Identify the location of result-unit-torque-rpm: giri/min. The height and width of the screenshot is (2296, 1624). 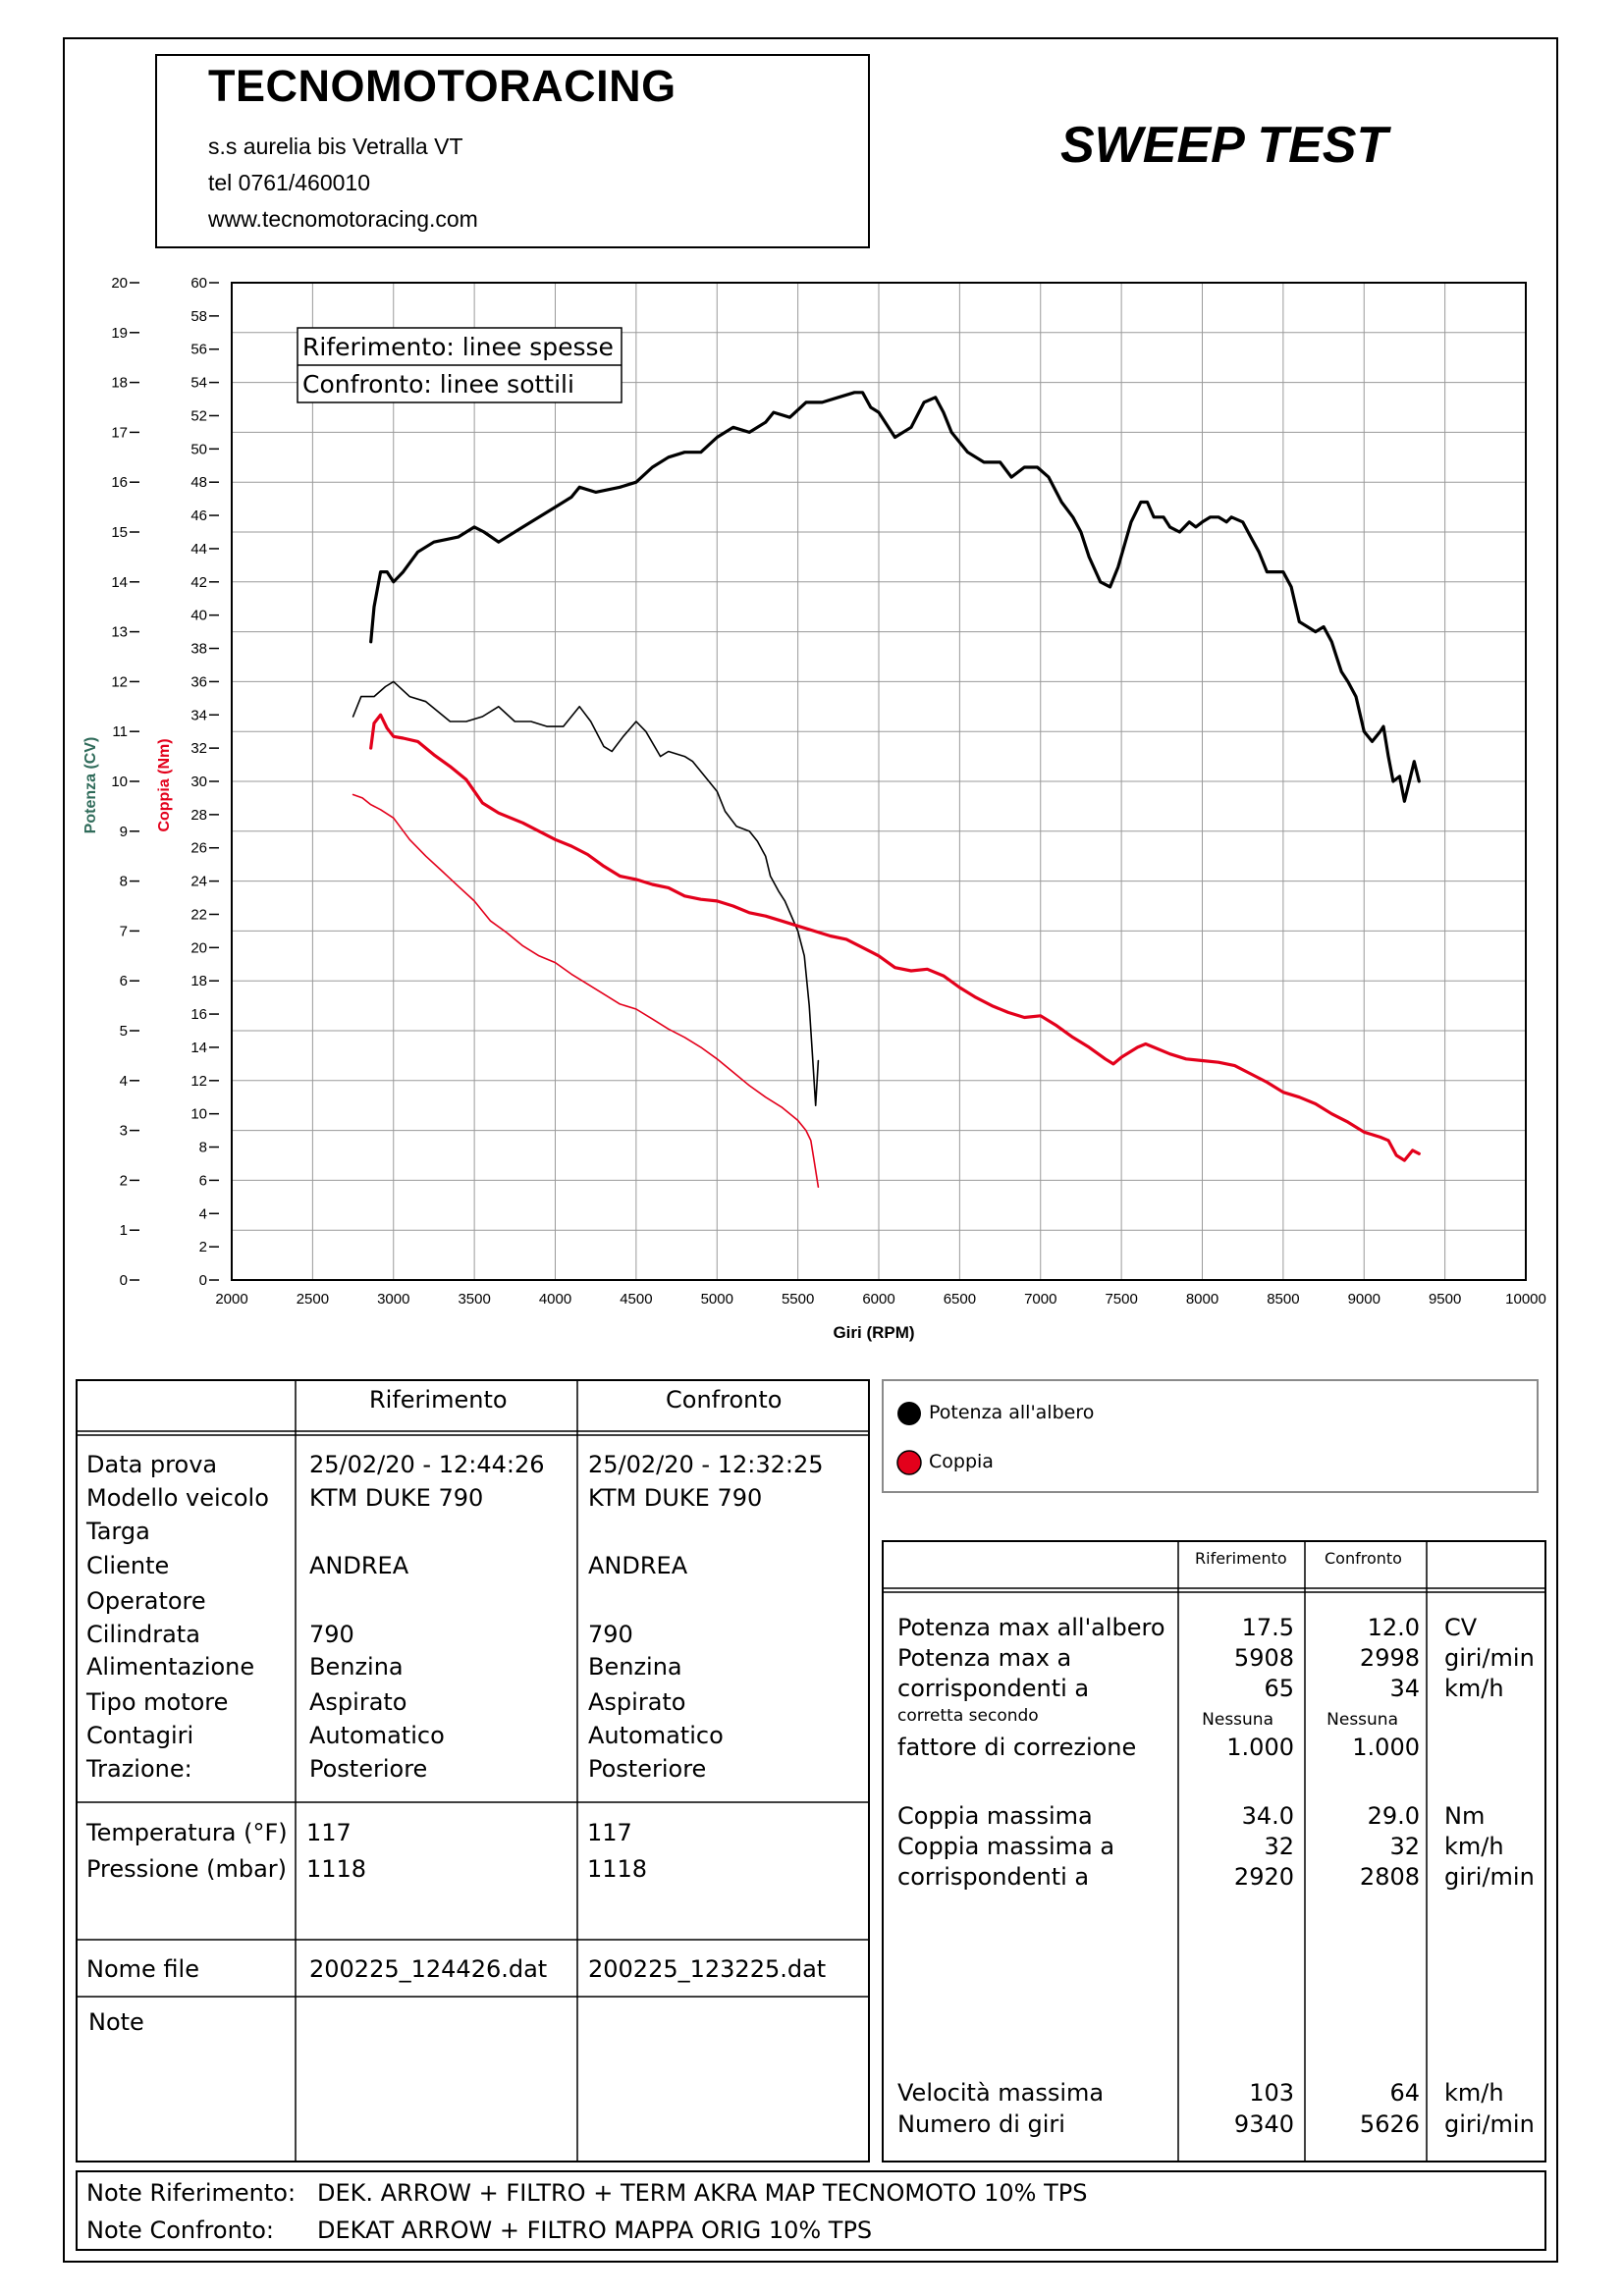
(1489, 1877).